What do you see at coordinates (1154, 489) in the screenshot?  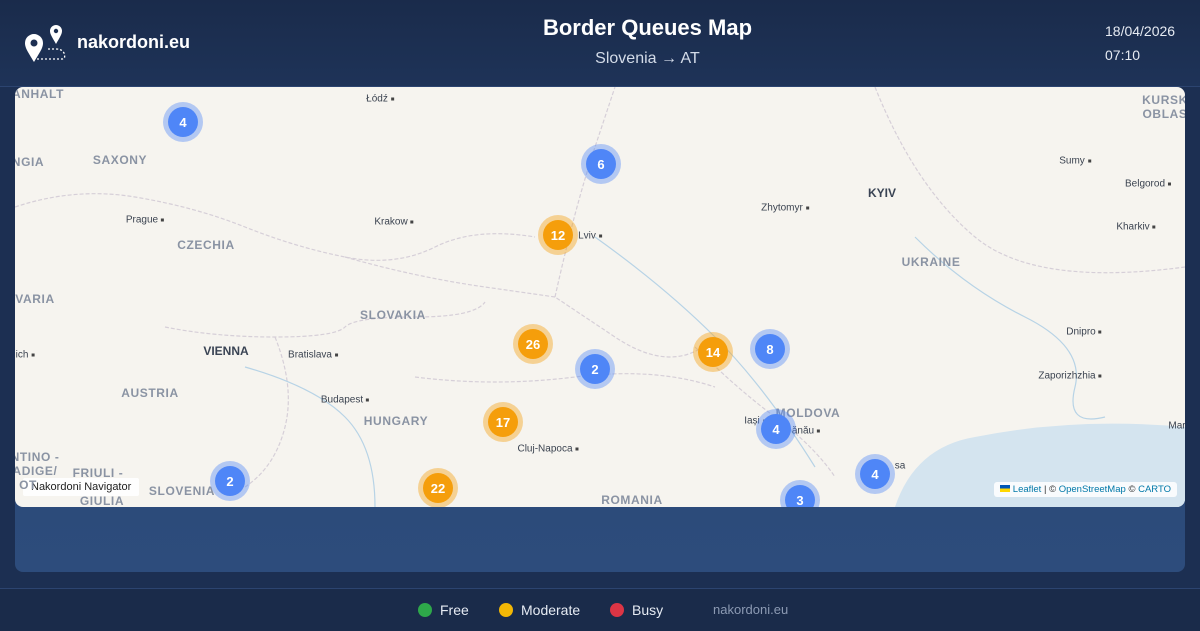 I see `attribution-link: CARTO` at bounding box center [1154, 489].